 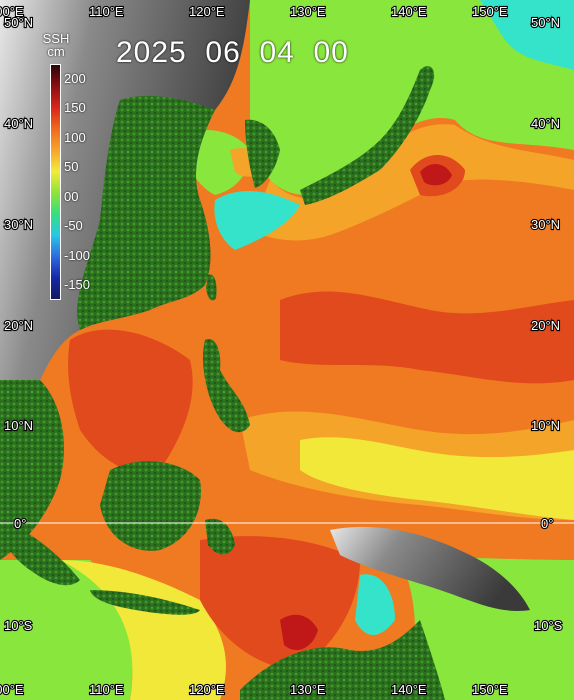 I want to click on colorbar-tick-label: 00, so click(x=71, y=196).